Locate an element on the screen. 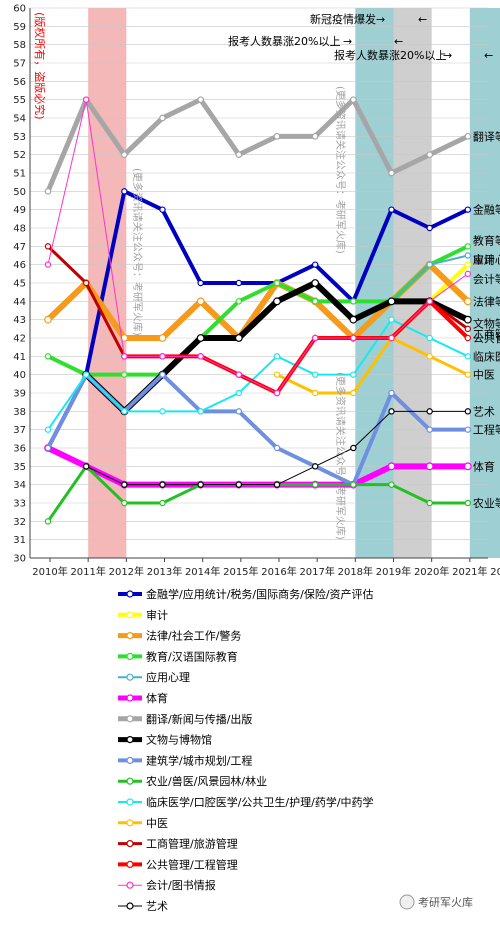 Image resolution: width=500 pixels, height=927 pixels. legend-label-10: 临床医学/口腔医学/公共卫生/护理/药学/中药学 is located at coordinates (260, 802).